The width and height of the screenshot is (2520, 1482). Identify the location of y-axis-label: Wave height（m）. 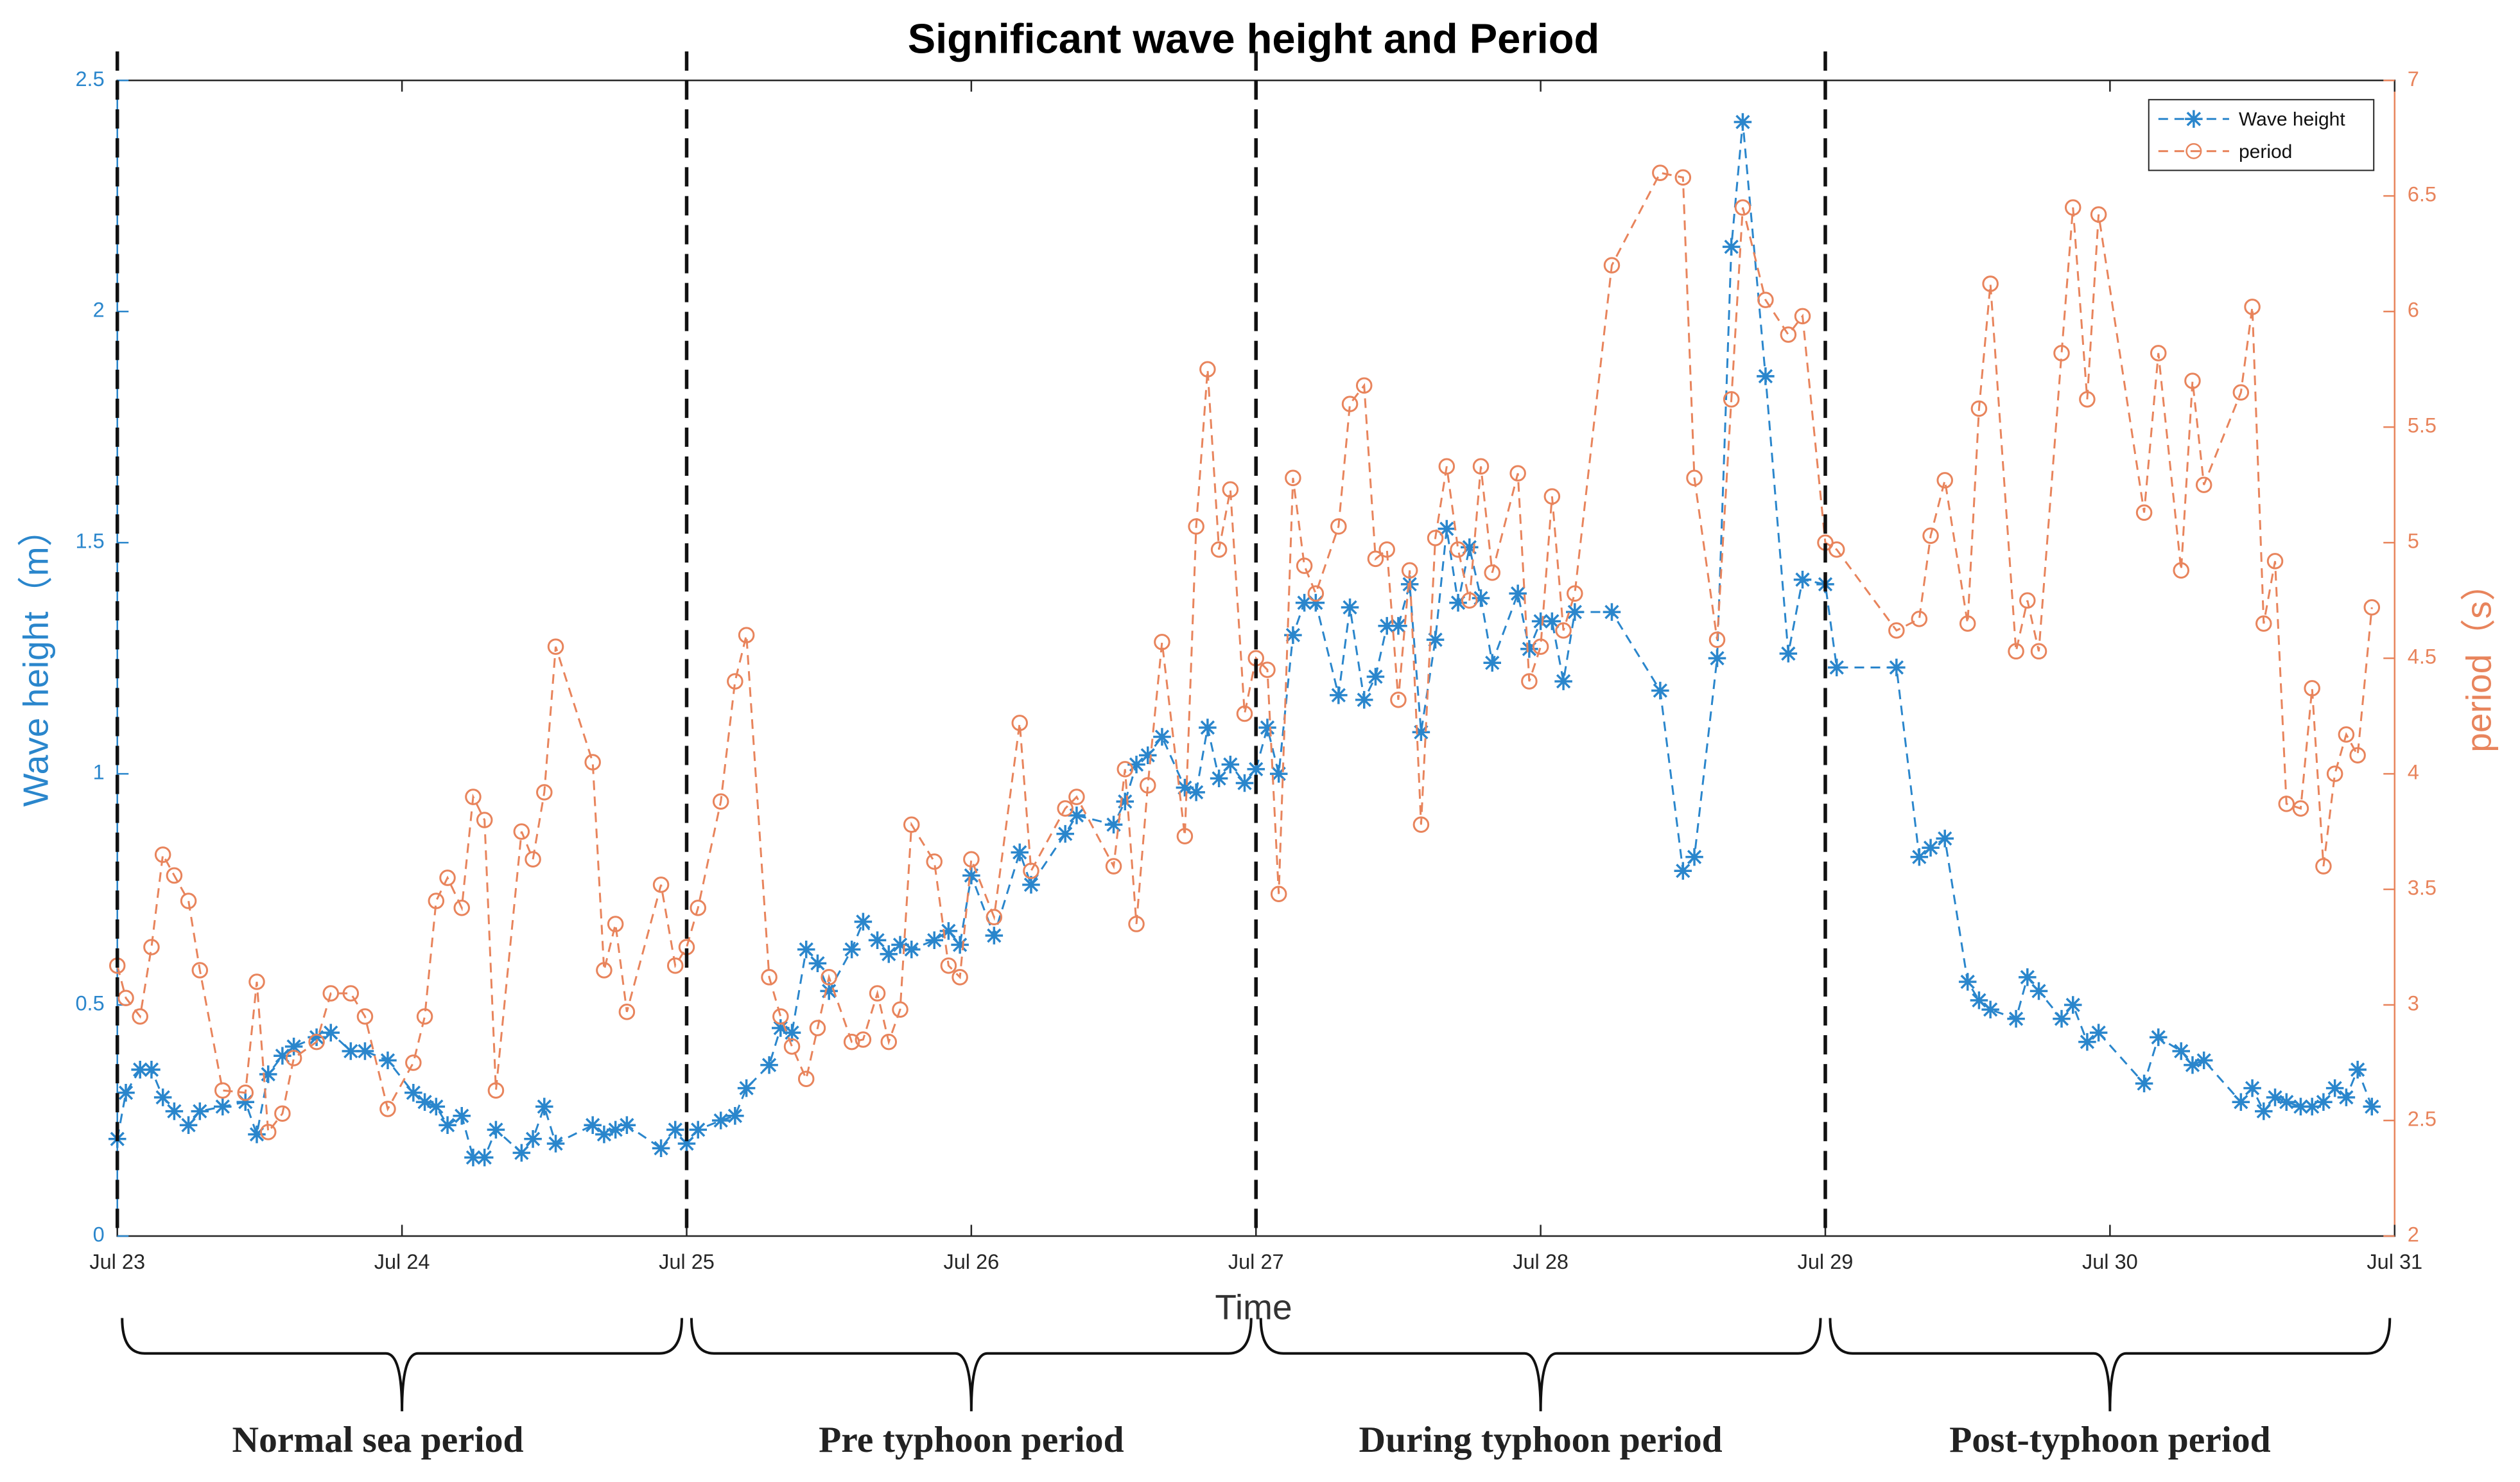
(36, 658).